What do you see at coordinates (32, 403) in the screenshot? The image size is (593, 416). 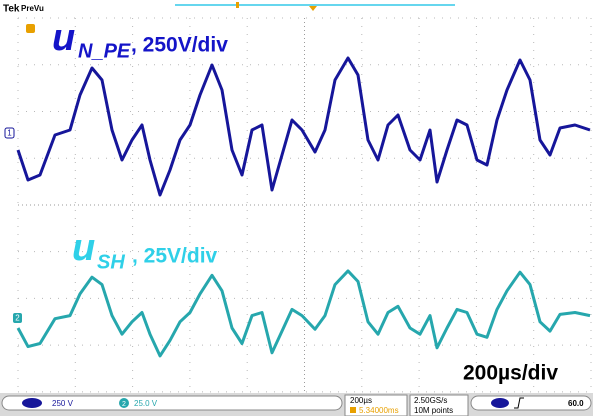 I see `channel-1-badge` at bounding box center [32, 403].